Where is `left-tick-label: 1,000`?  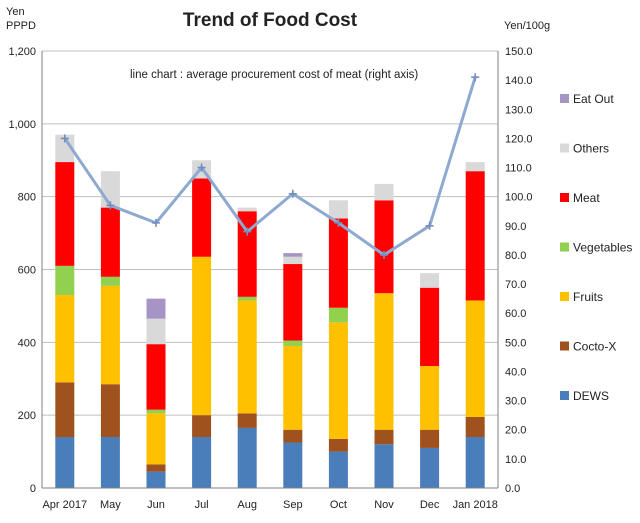
left-tick-label: 1,000 is located at coordinates (22, 125).